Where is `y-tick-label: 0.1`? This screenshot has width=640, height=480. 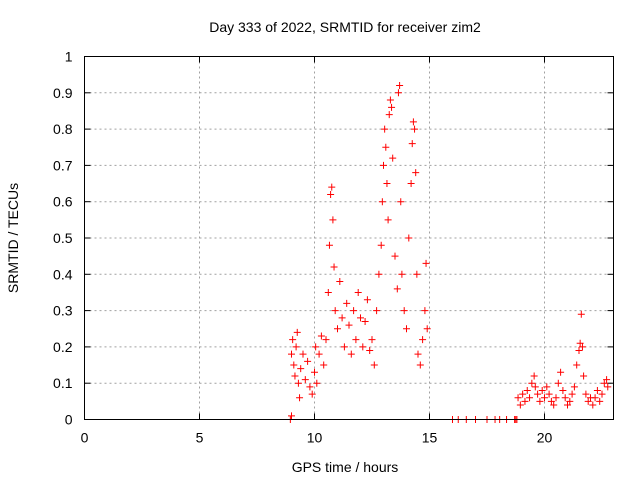 y-tick-label: 0.1 is located at coordinates (63, 383).